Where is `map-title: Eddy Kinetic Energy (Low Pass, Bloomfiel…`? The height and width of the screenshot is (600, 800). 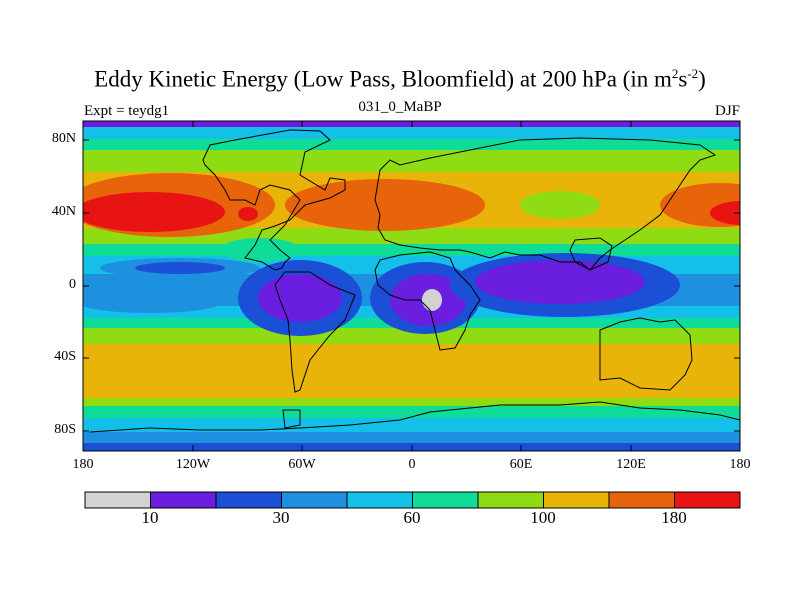 map-title: Eddy Kinetic Energy (Low Pass, Bloomfiel… is located at coordinates (400, 79).